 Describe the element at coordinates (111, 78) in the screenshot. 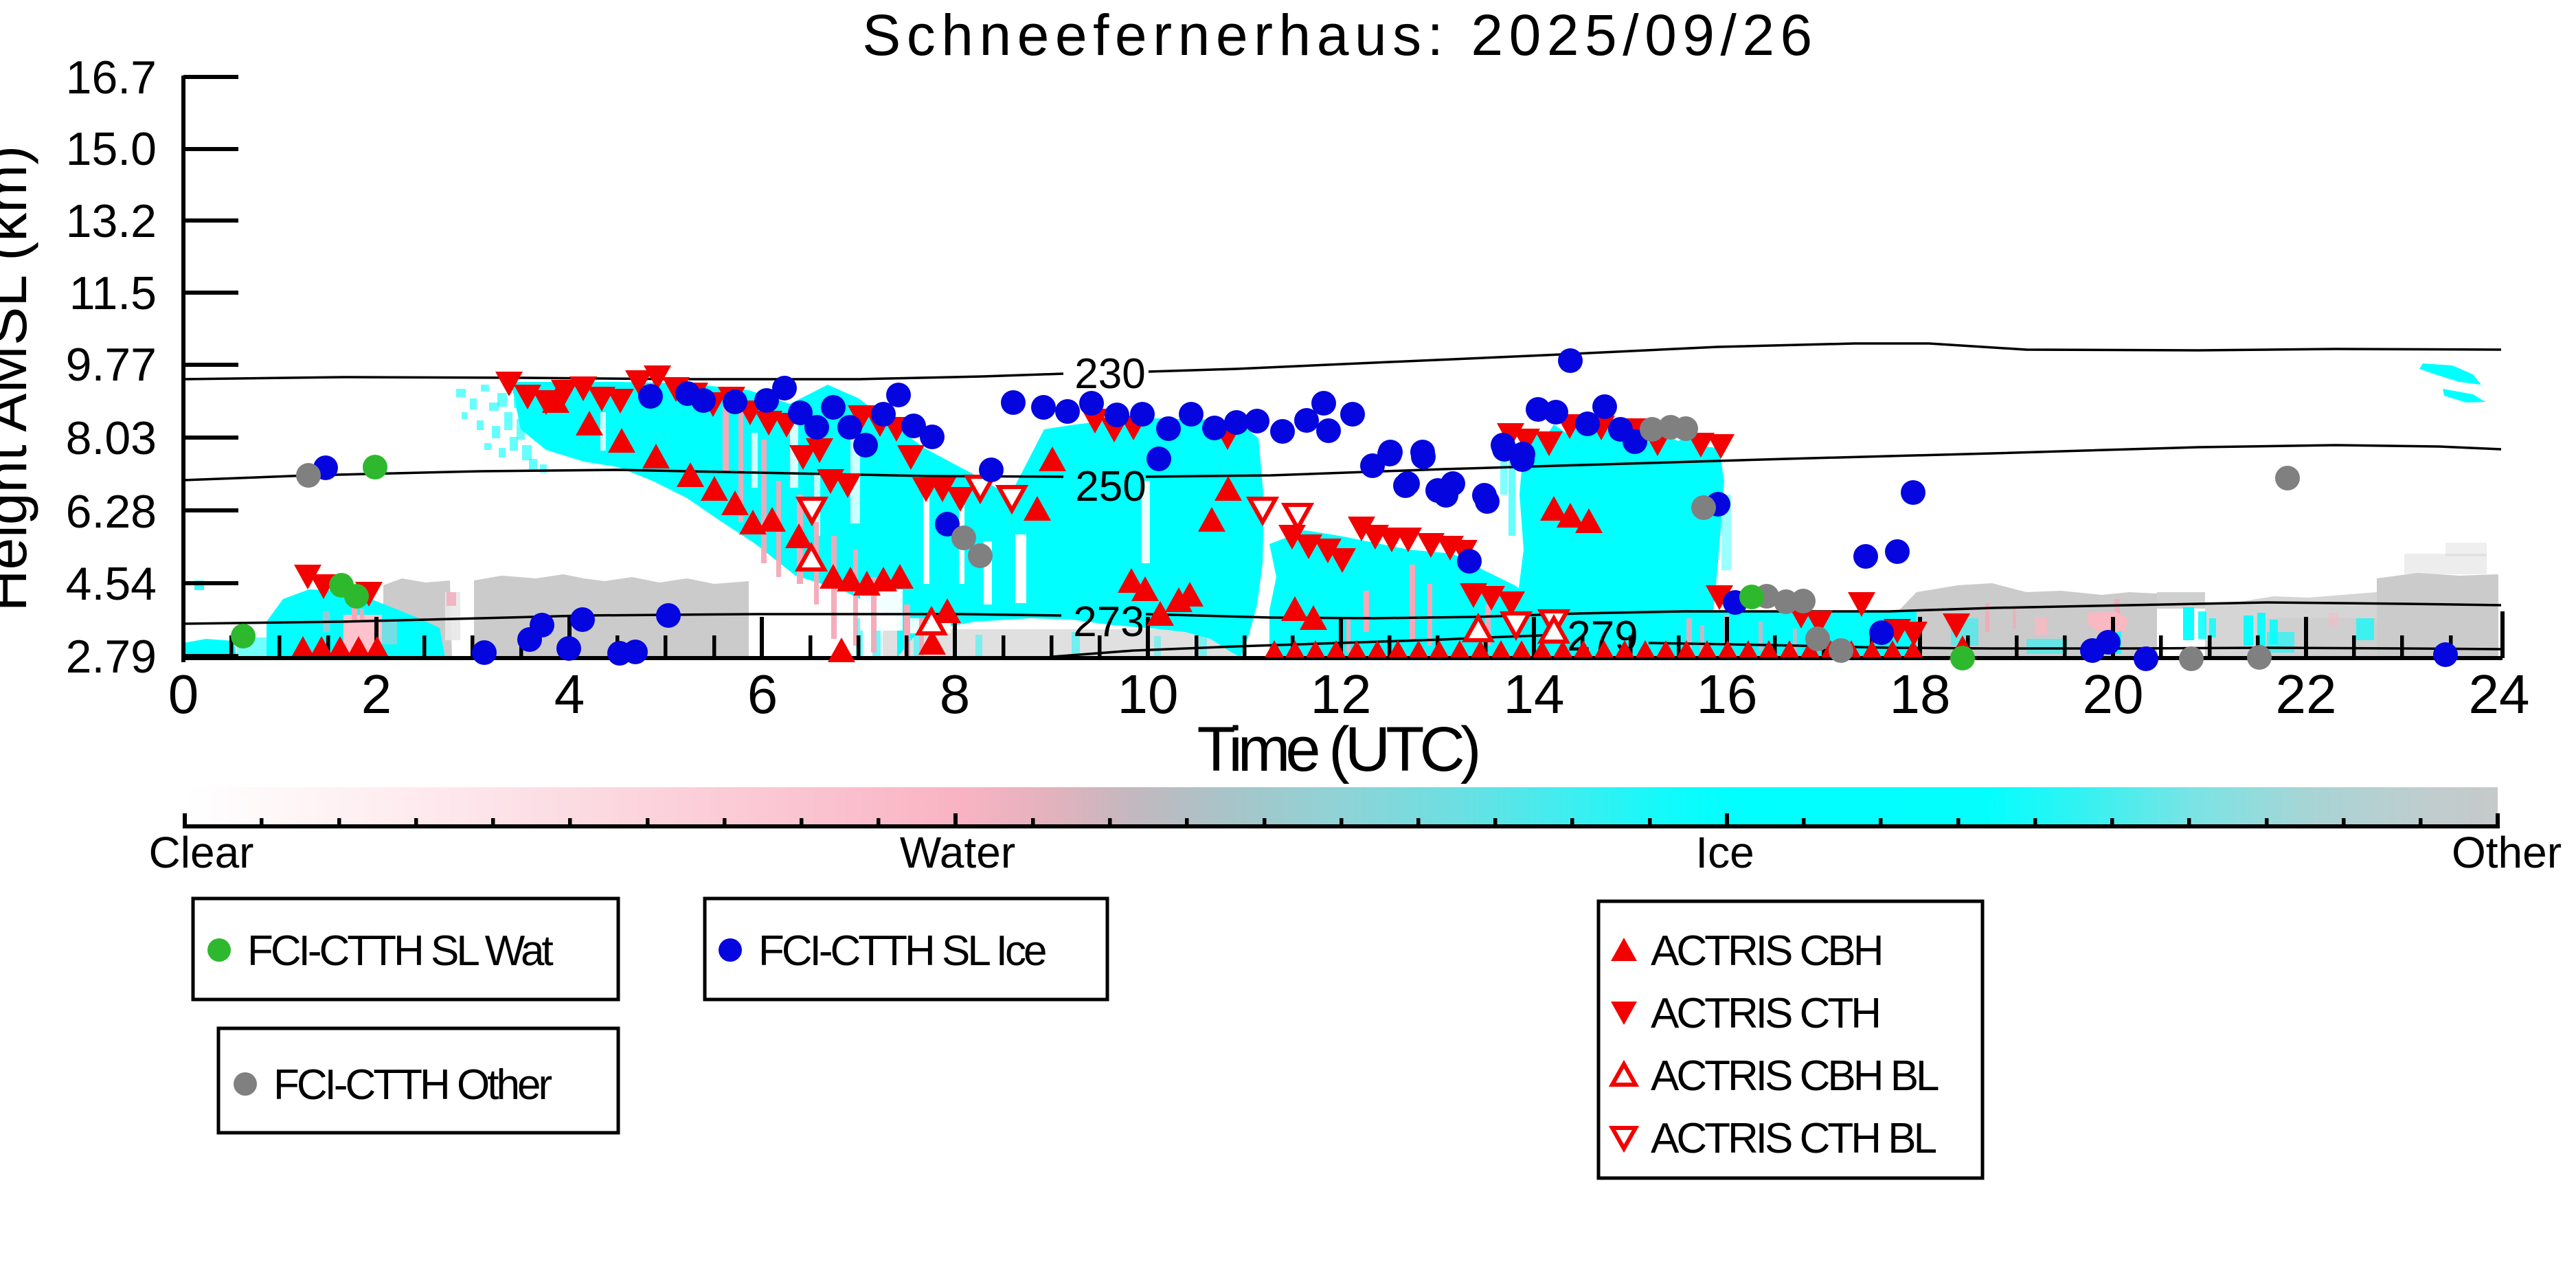

I see `svg-text: 16.7` at that location.